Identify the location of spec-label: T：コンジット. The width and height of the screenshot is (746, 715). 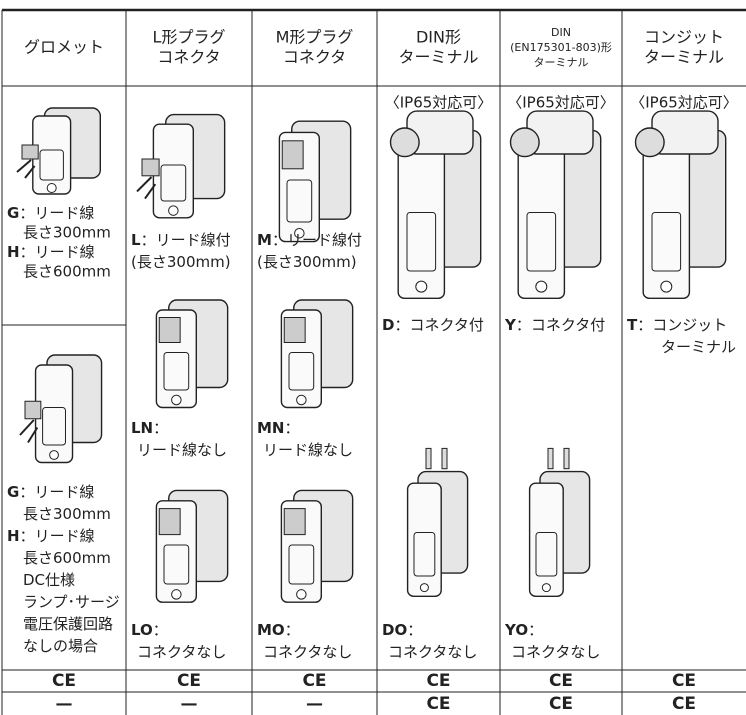
(677, 325).